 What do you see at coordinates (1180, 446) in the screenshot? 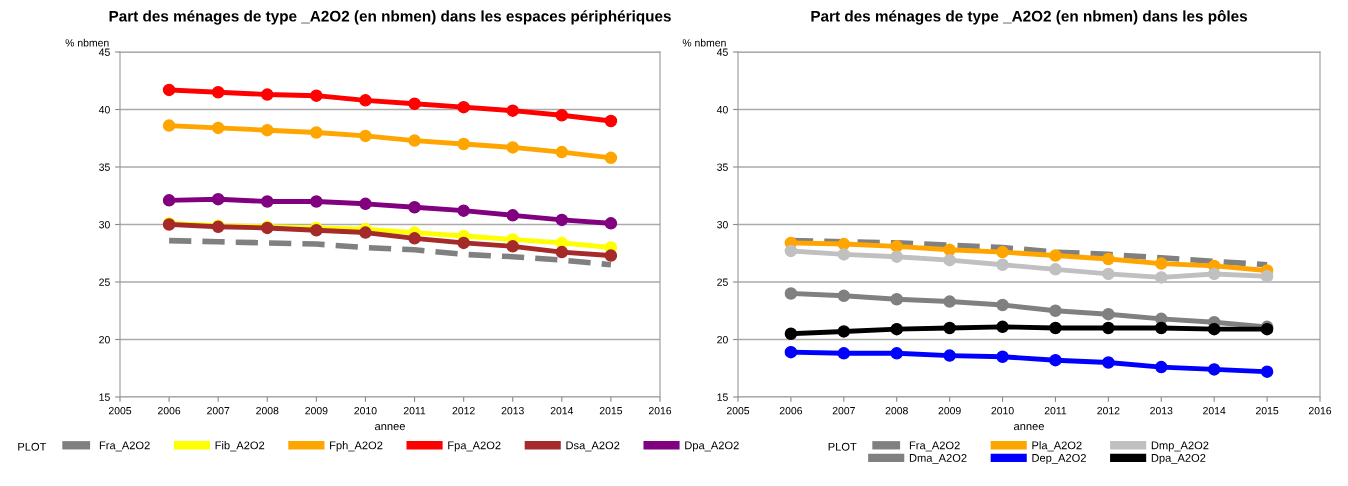
I see `legend-label: Dmp_A2O2` at bounding box center [1180, 446].